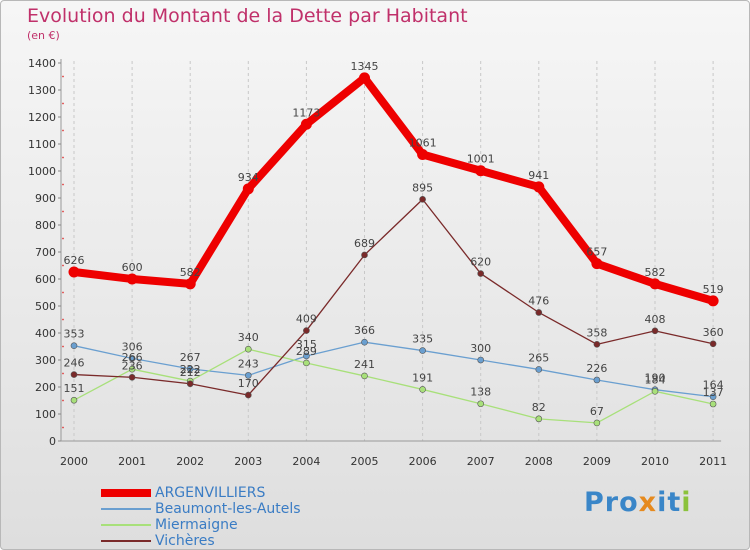 This screenshot has width=750, height=550. Describe the element at coordinates (42, 171) in the screenshot. I see `y-tick-label: 1000` at that location.